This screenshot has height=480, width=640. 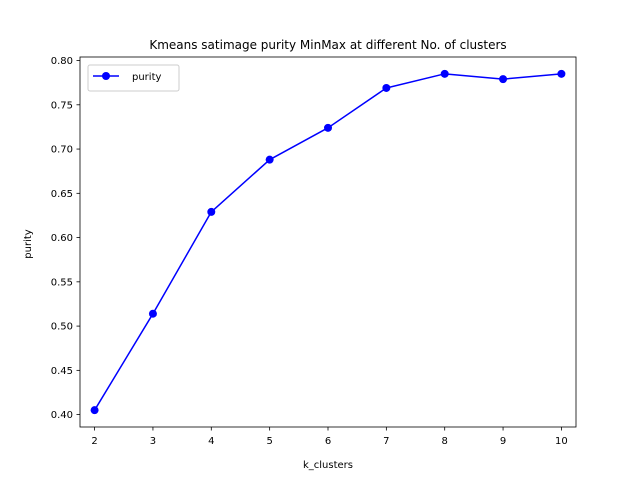 What do you see at coordinates (328, 465) in the screenshot?
I see `x-axis-label: k_clusters` at bounding box center [328, 465].